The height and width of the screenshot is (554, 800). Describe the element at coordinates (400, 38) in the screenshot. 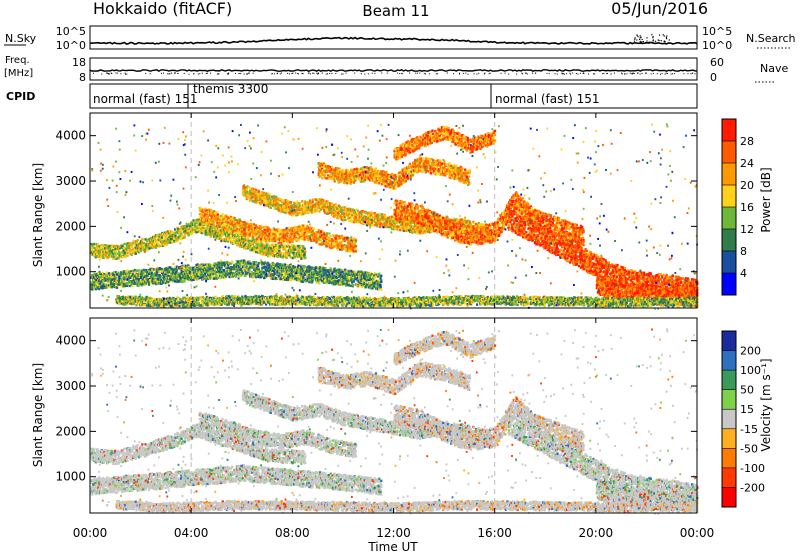

I see `nsky-panel: N.Sky 10^5 10^0 10^5 10^0 N.Search` at that location.